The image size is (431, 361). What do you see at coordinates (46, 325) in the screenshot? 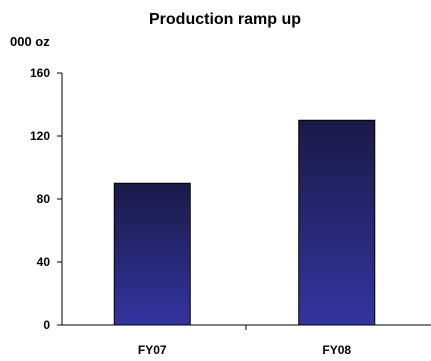
I see `y-tick-label: 0` at bounding box center [46, 325].